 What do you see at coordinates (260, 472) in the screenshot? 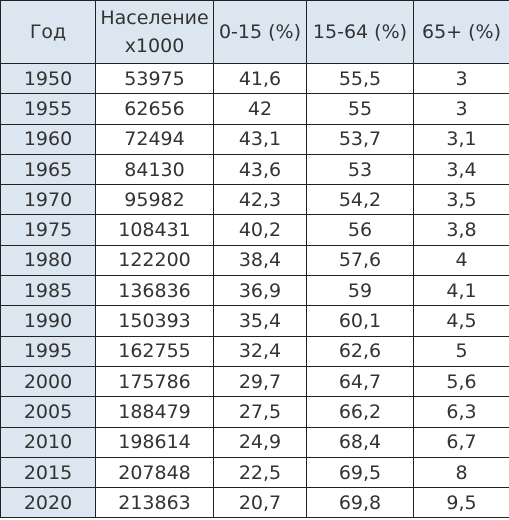
I see `data-cell: 22,5` at bounding box center [260, 472].